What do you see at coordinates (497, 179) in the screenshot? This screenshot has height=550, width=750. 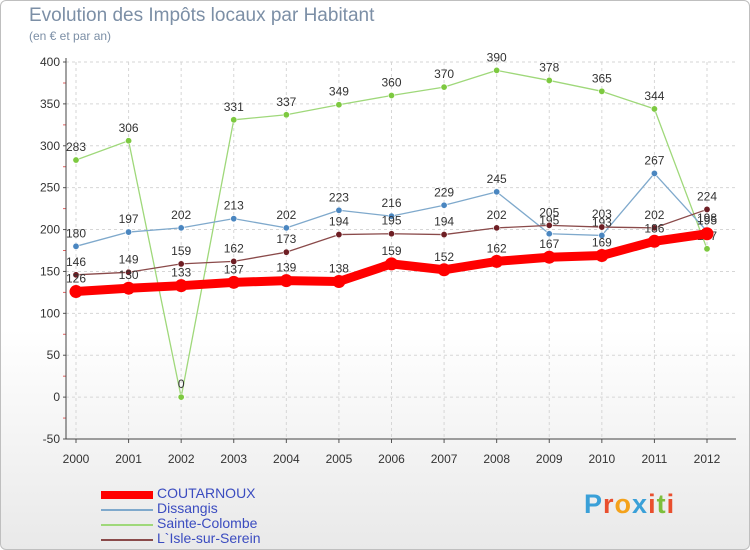 I see `data-label-dissangis: 245` at bounding box center [497, 179].